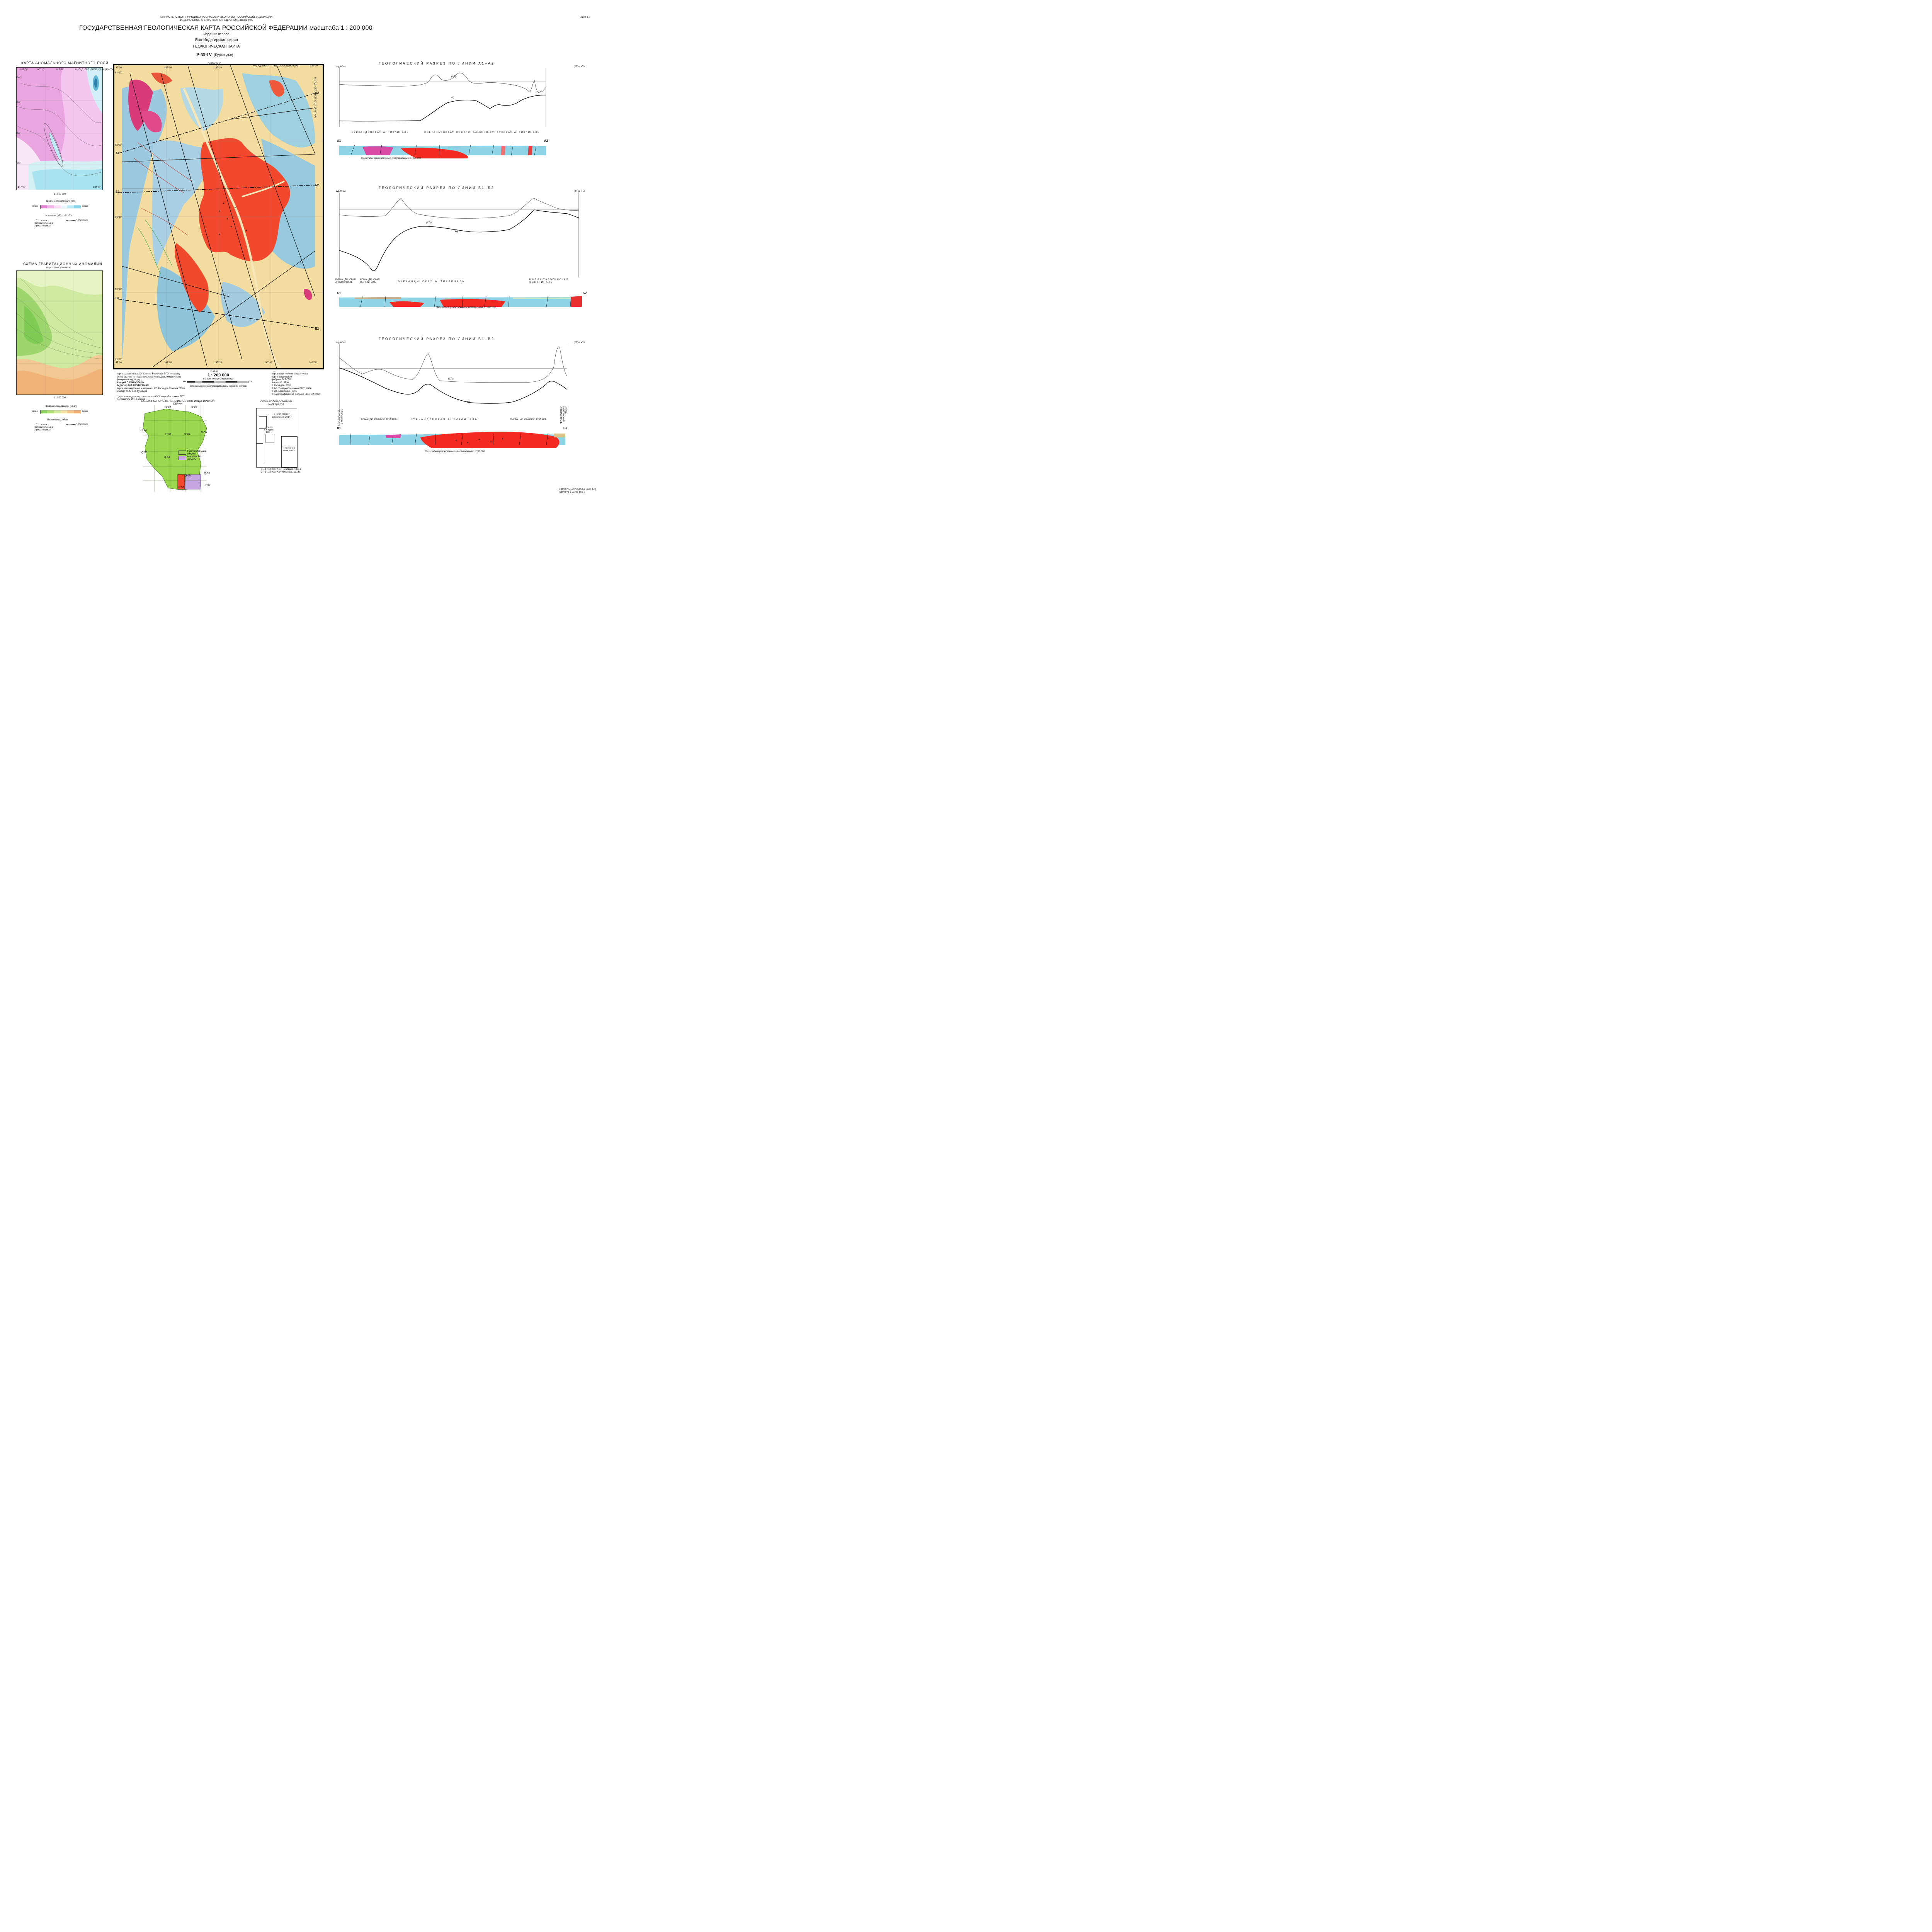 The image size is (1932, 1932). I want to click on sheet-p55: P-55, so click(182, 488).